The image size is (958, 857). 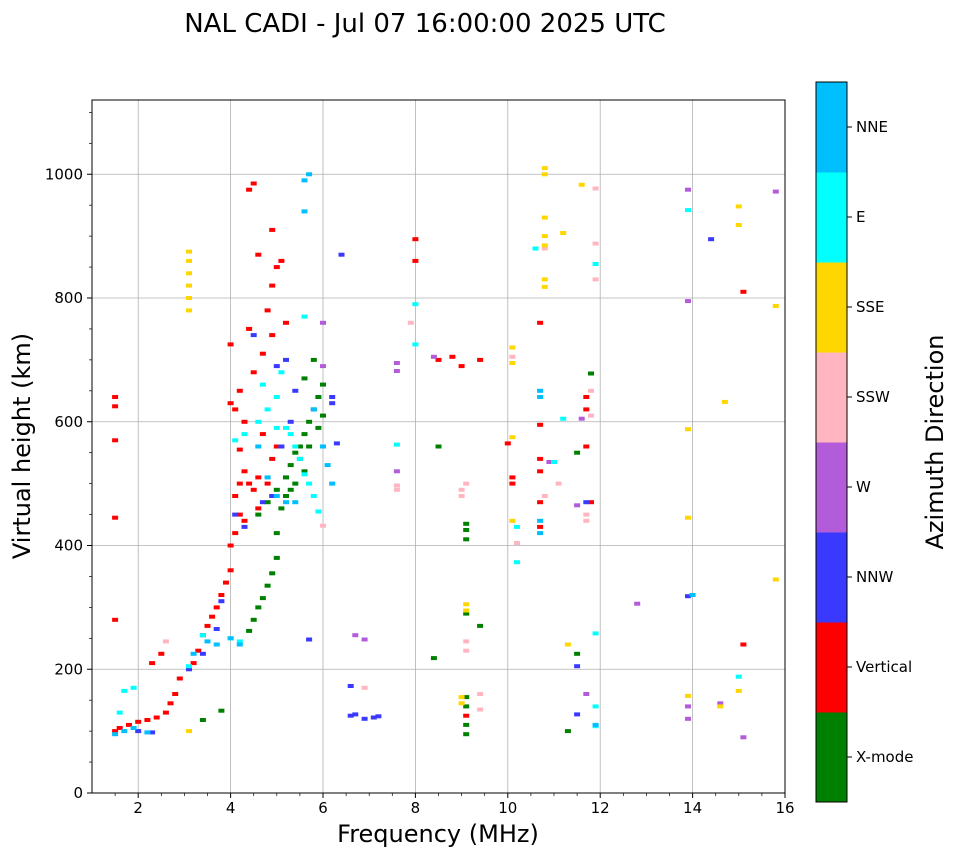 What do you see at coordinates (425, 24) in the screenshot?
I see `chart-title: NAL CADI - Jul 07 16:00:00 2025 UTC` at bounding box center [425, 24].